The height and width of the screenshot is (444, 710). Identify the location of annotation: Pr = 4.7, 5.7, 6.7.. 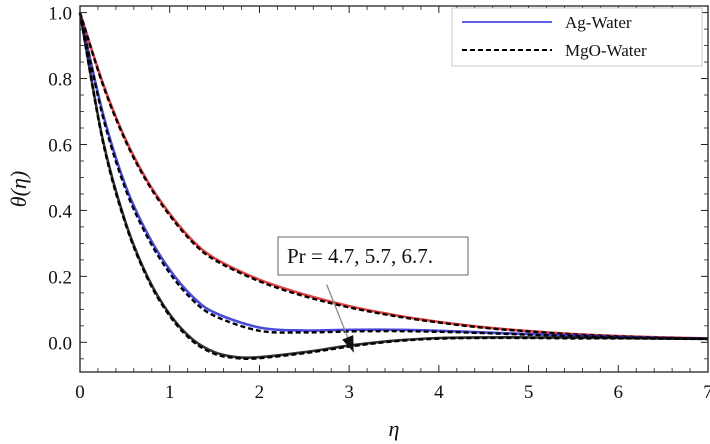
(373, 294).